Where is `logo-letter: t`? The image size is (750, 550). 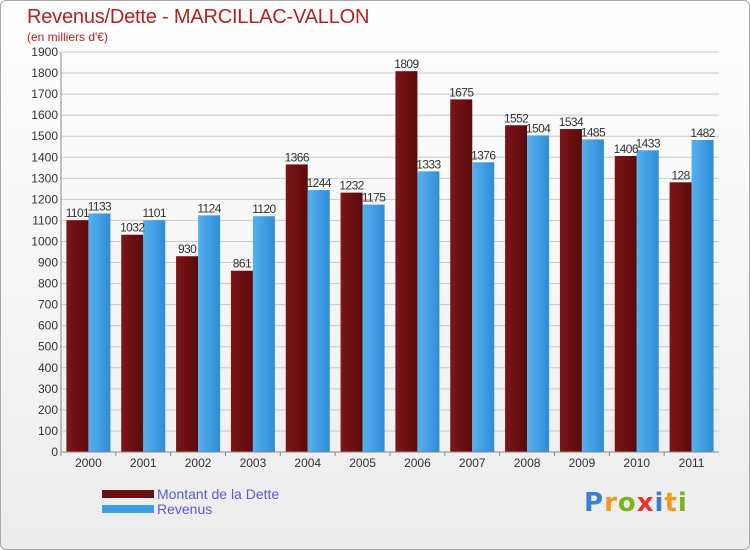
logo-letter: t is located at coordinates (671, 503).